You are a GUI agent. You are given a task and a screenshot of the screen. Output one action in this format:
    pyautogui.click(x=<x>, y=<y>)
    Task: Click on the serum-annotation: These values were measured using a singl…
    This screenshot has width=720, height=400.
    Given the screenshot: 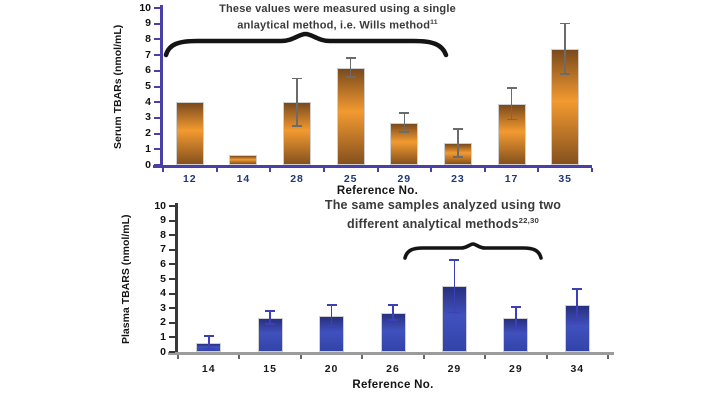 What is the action you would take?
    pyautogui.click(x=337, y=17)
    